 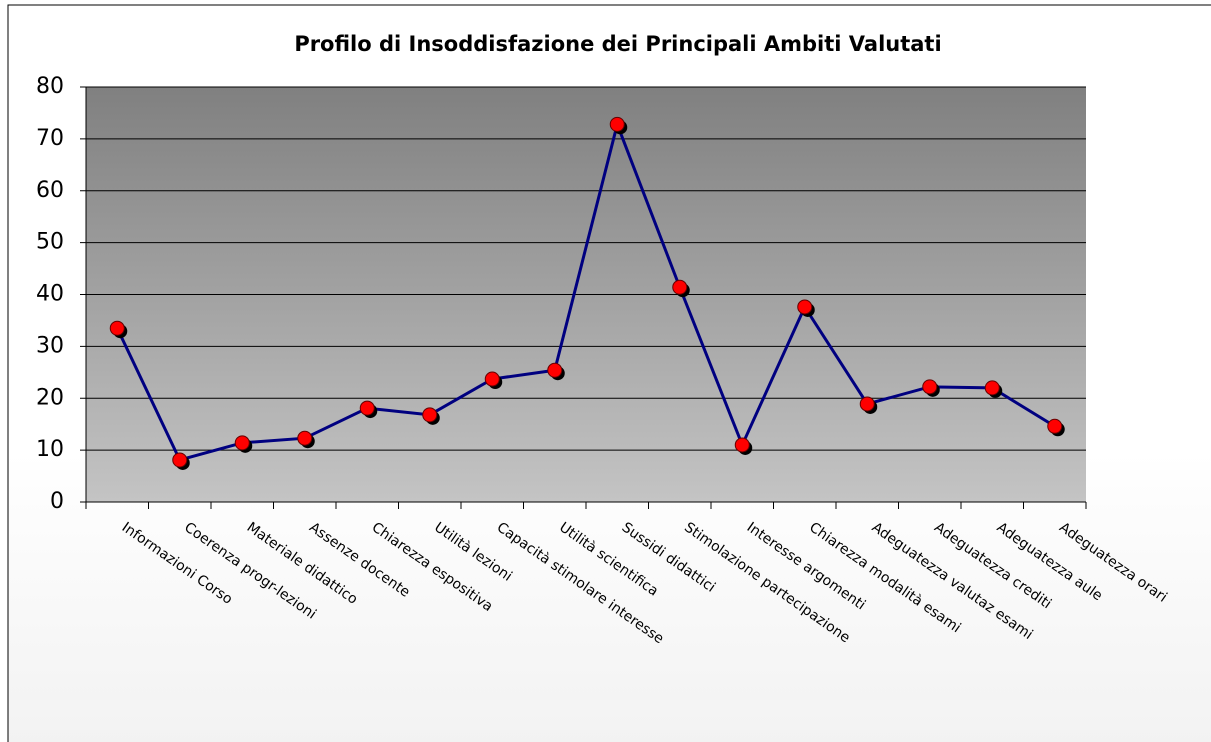 I want to click on y-tick-label: 50, so click(x=50, y=242).